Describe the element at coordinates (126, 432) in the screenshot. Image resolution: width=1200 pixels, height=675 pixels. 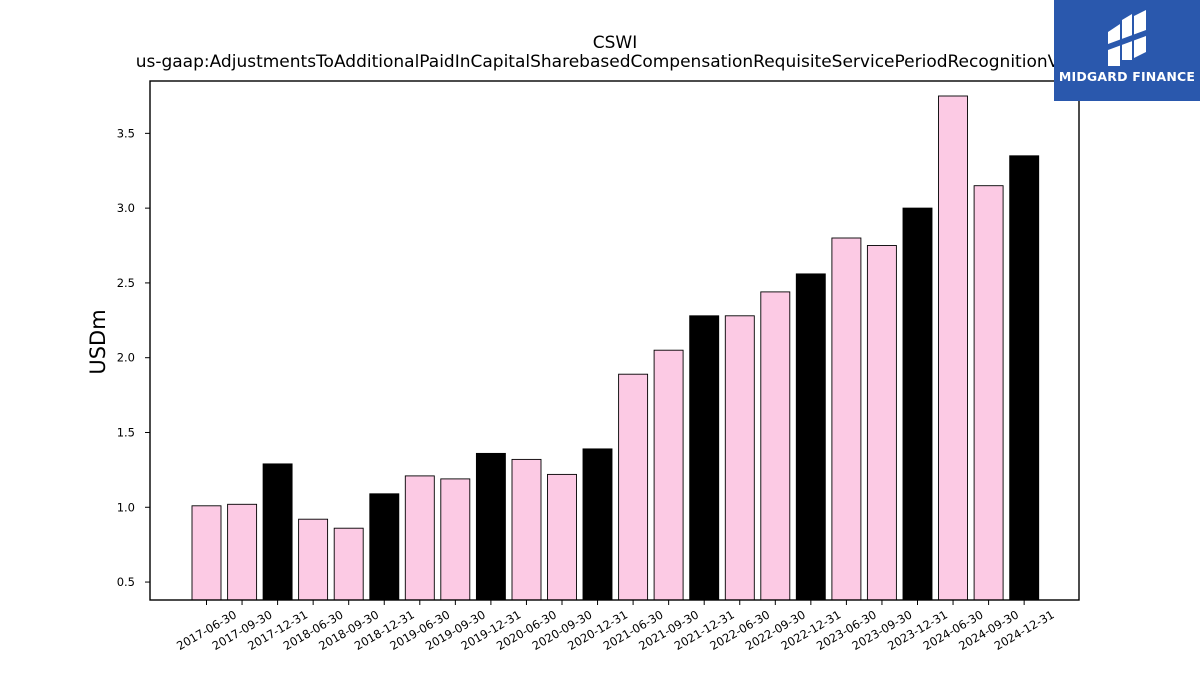
I see `y-tick-label: 1.5` at that location.